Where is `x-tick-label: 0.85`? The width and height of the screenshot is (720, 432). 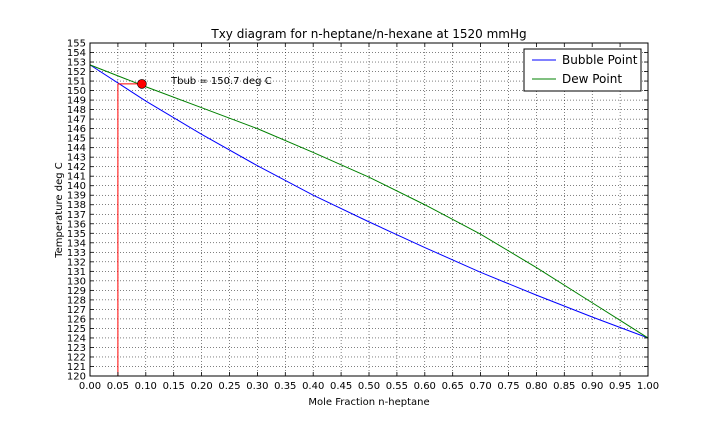
x-tick-label: 0.85 is located at coordinates (564, 386).